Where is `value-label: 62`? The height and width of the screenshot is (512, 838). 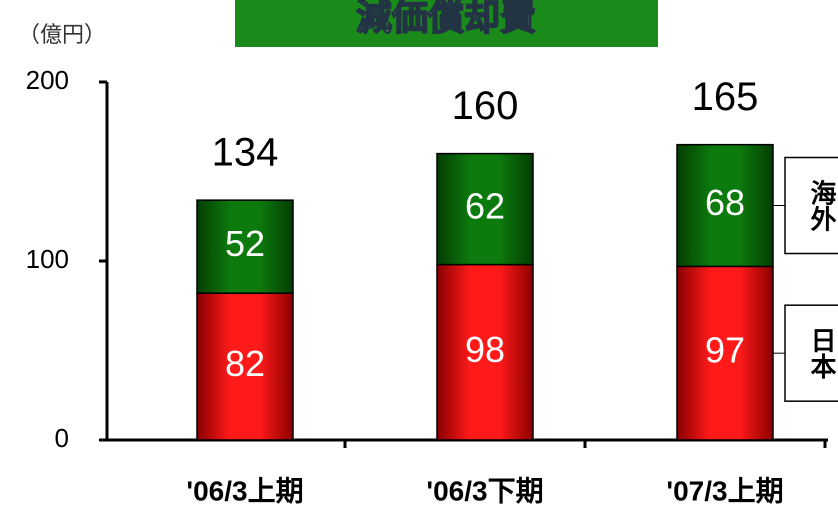 value-label: 62 is located at coordinates (485, 206).